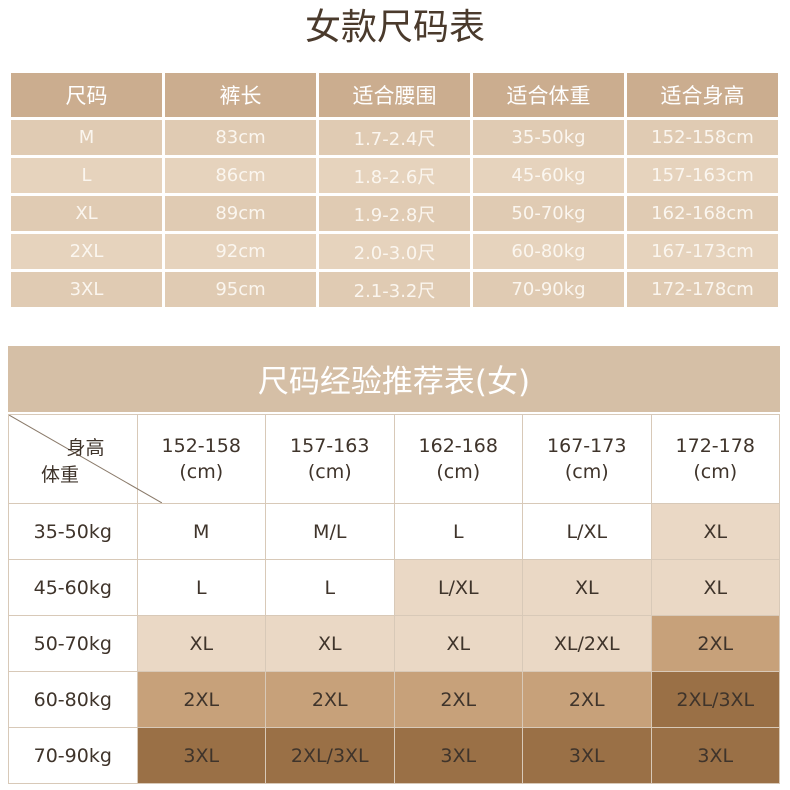 The image size is (790, 790). I want to click on height-cell: 172-178cm, so click(702, 289).